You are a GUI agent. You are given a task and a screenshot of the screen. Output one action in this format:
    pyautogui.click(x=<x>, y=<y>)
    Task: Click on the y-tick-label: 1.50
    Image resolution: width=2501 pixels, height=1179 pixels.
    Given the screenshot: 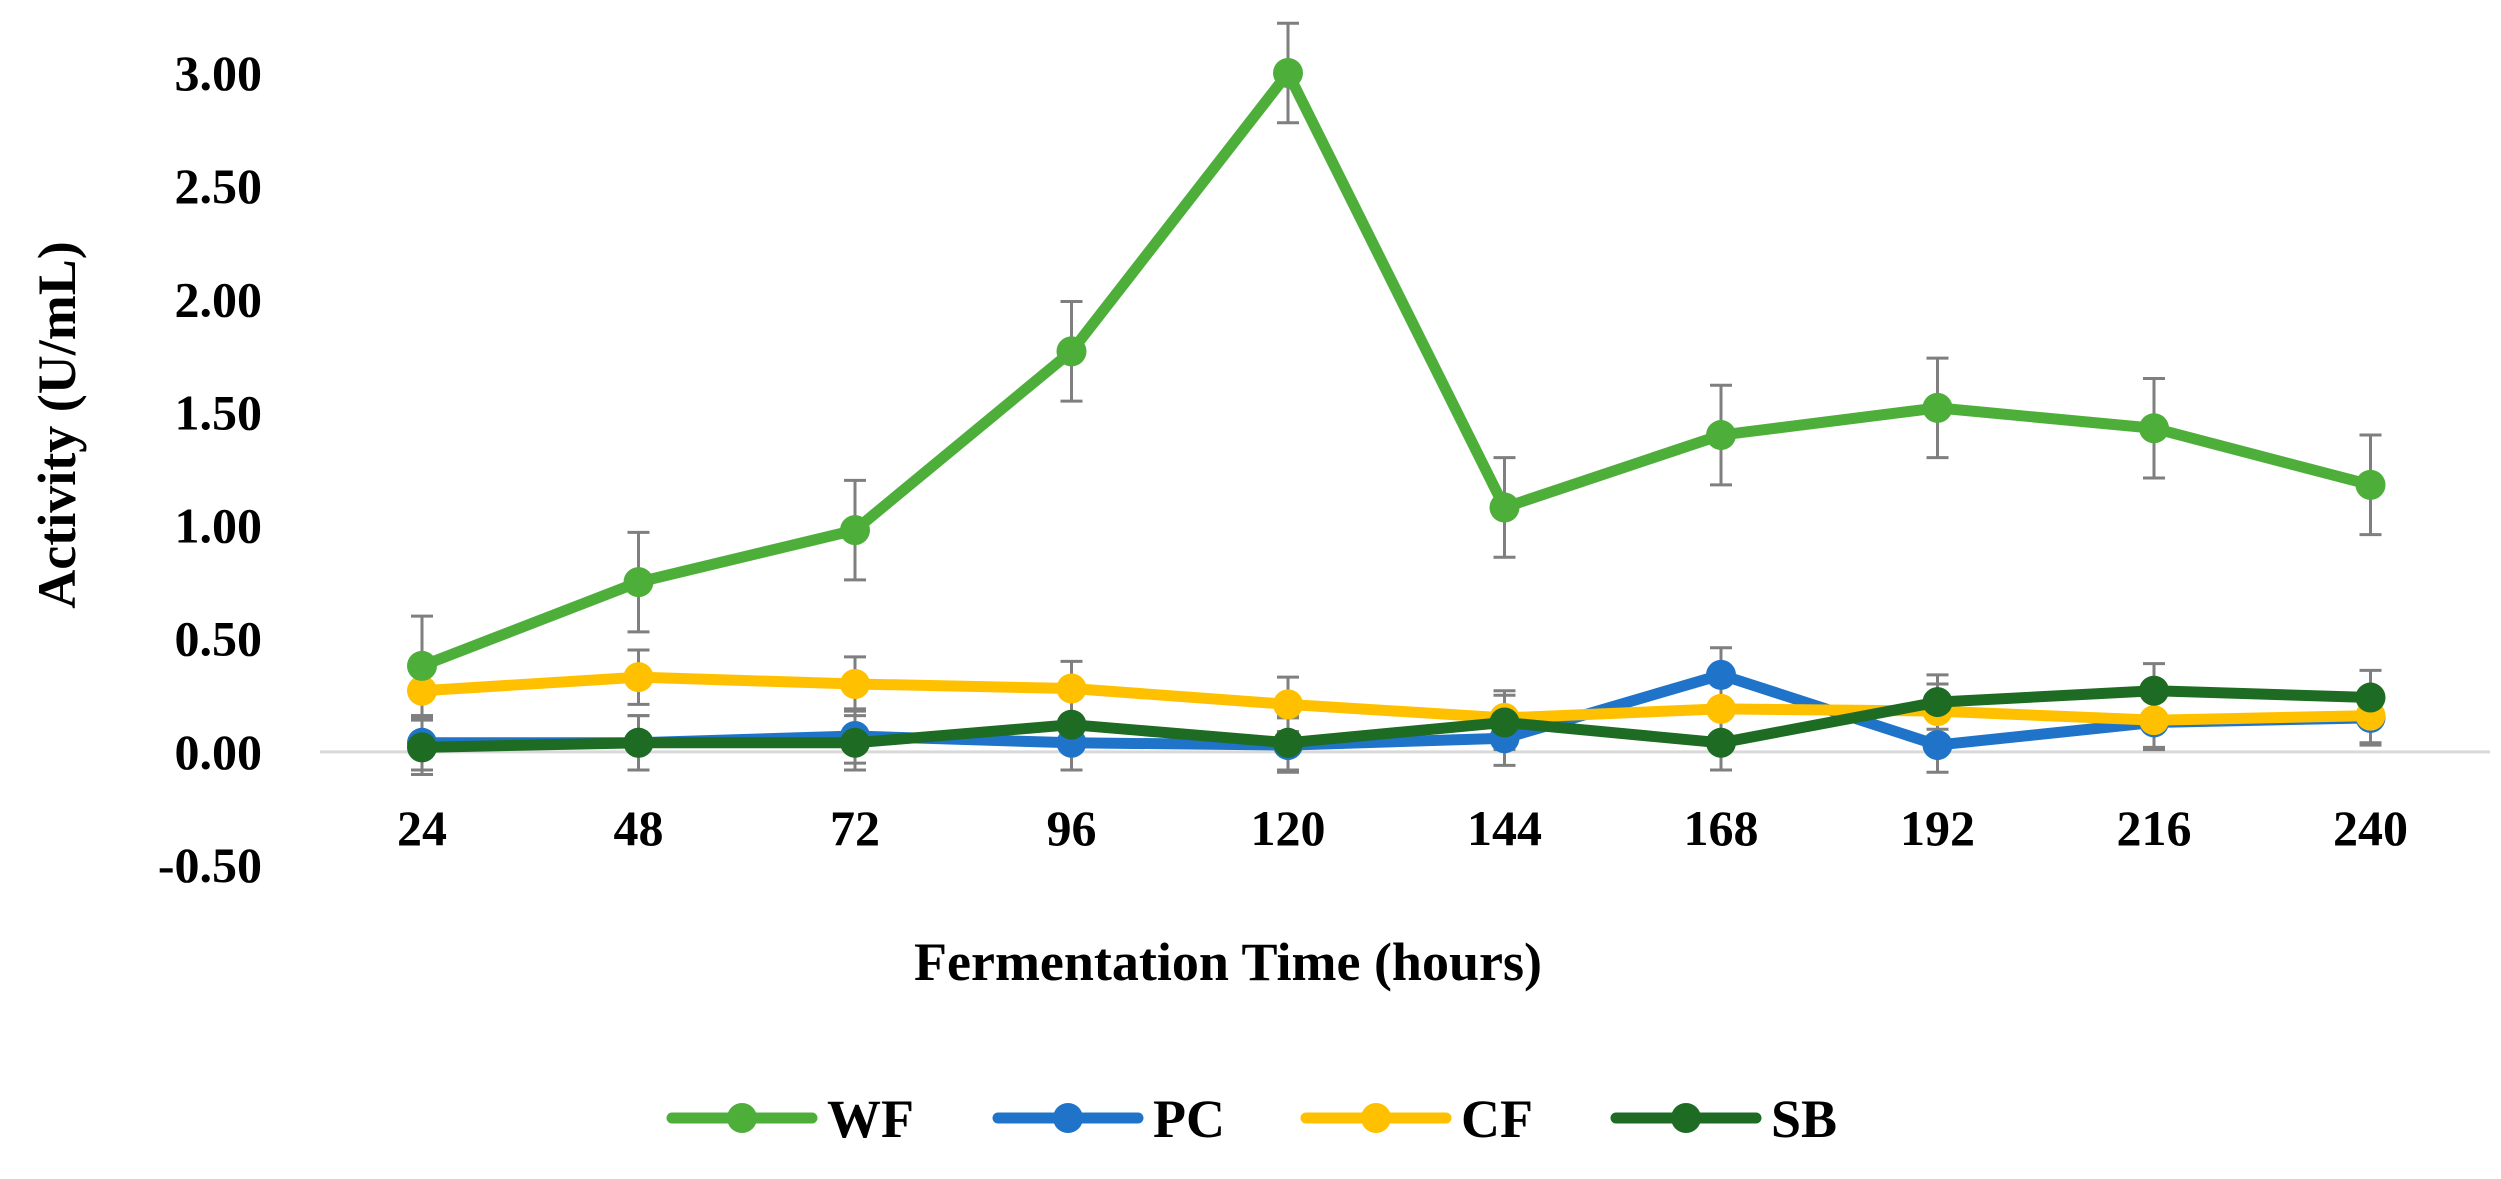 What is the action you would take?
    pyautogui.click(x=219, y=412)
    